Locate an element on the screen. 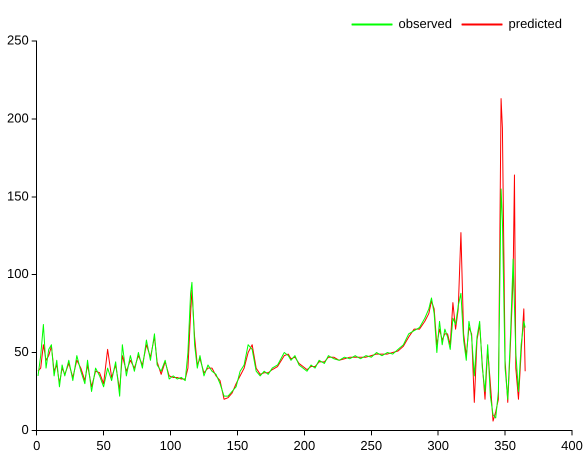  x-tick-label: 150 is located at coordinates (237, 445).